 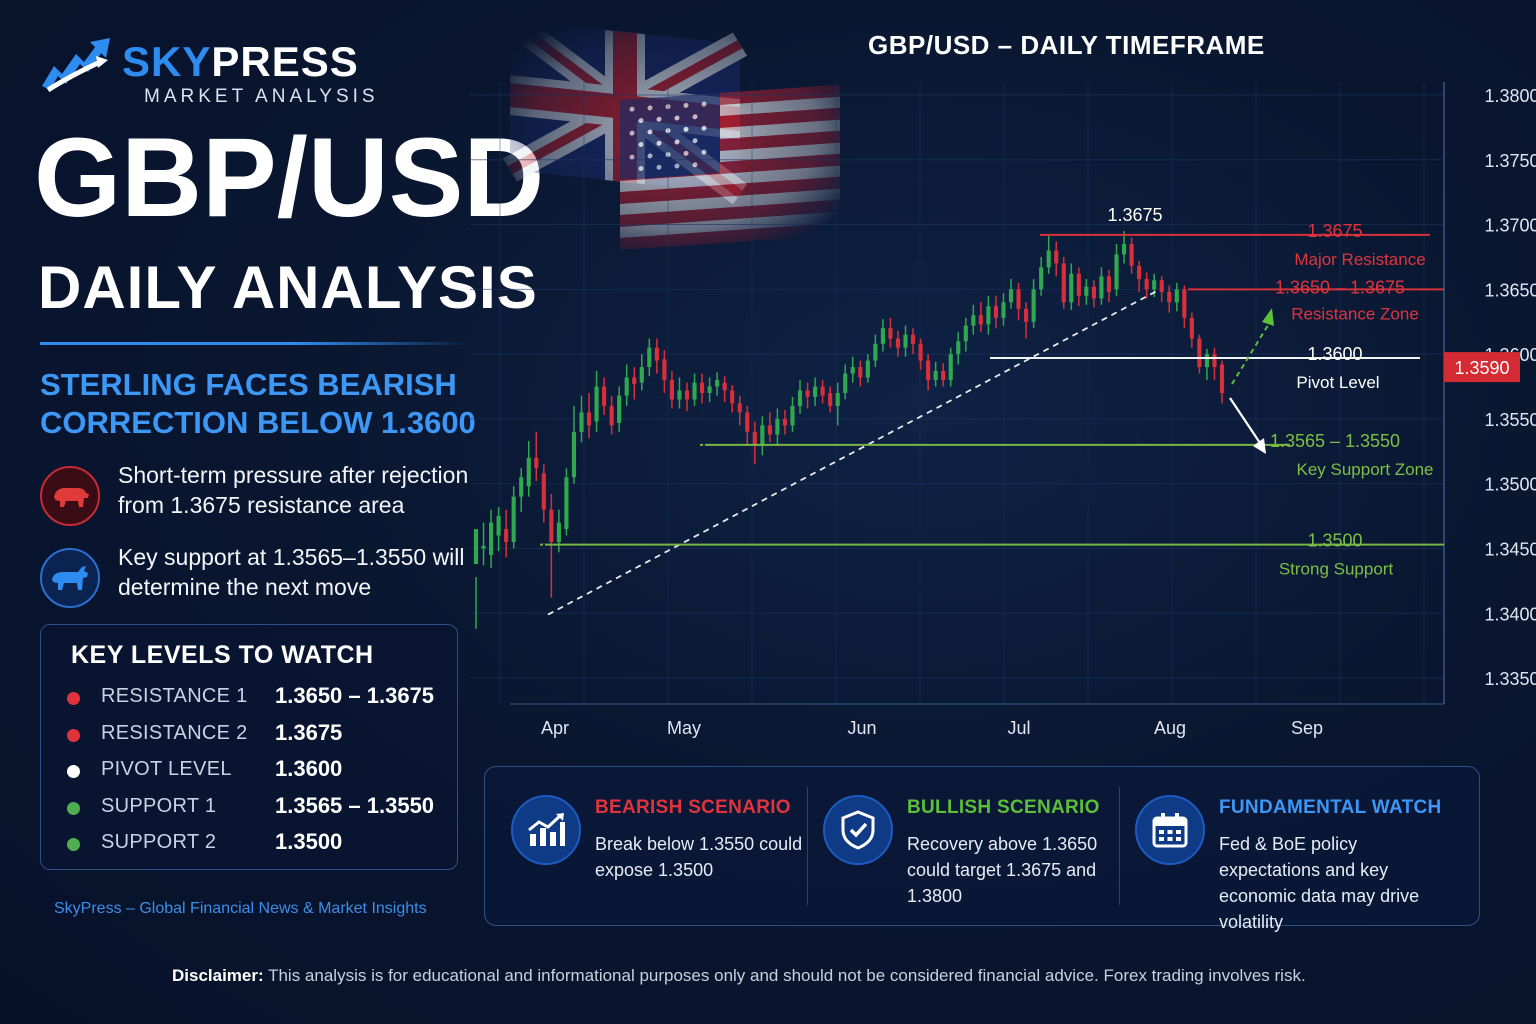 I want to click on x-tick-label: Aug, so click(x=1170, y=728).